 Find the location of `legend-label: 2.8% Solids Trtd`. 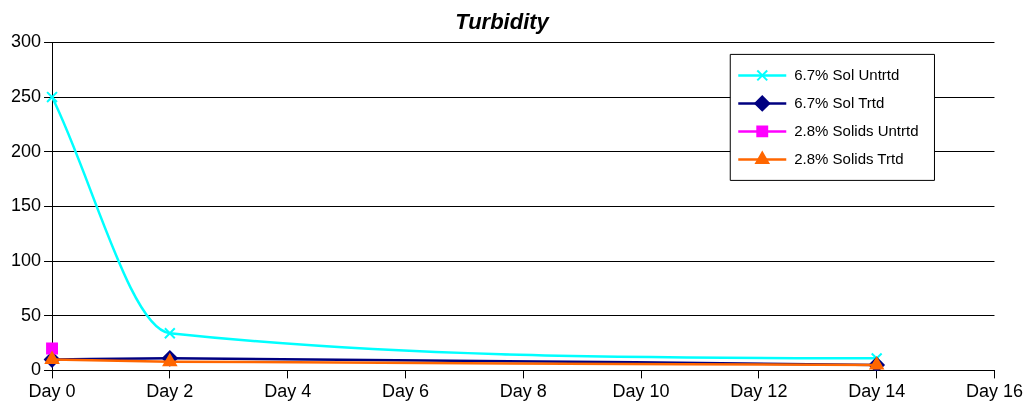

legend-label: 2.8% Solids Trtd is located at coordinates (849, 158).